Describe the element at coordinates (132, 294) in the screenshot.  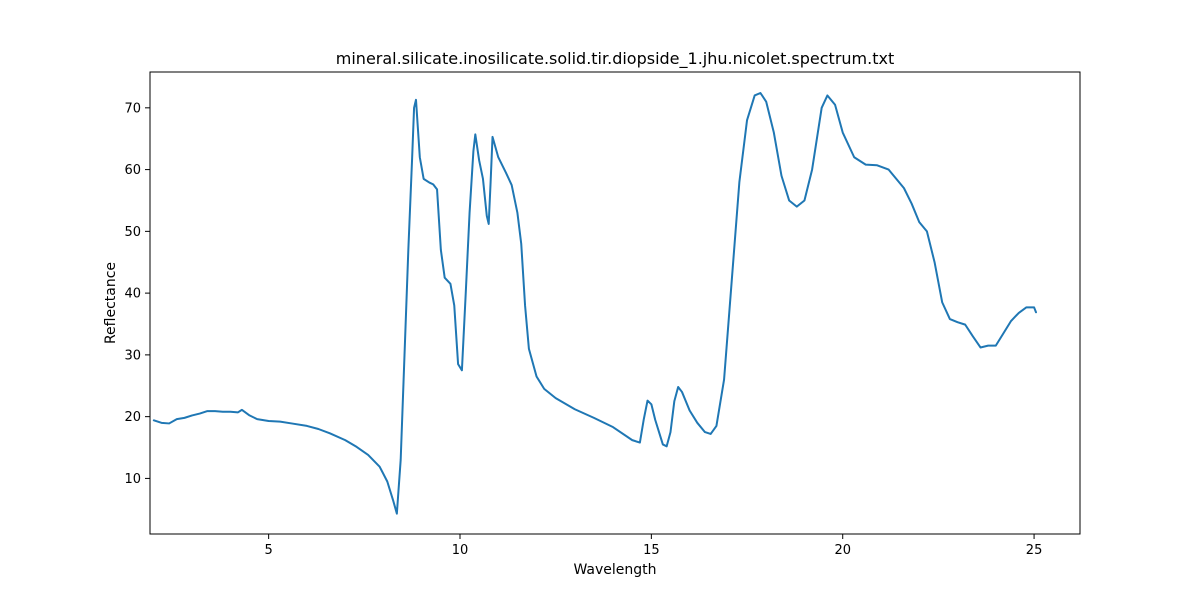
I see `y-tick-label: 40` at that location.